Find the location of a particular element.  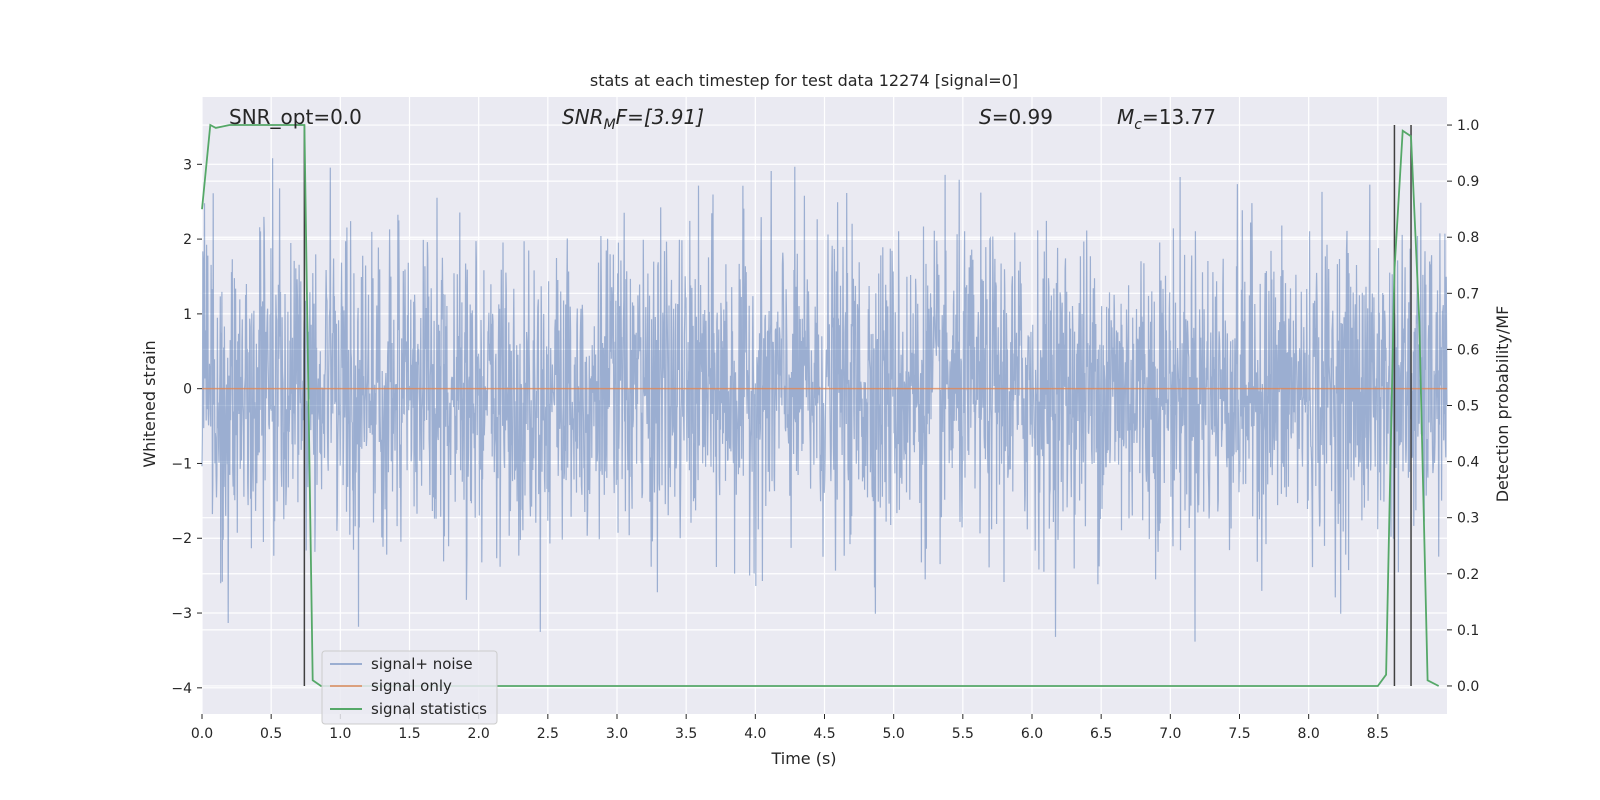

y-right-tick-label-0: 0.0 is located at coordinates (1468, 687).